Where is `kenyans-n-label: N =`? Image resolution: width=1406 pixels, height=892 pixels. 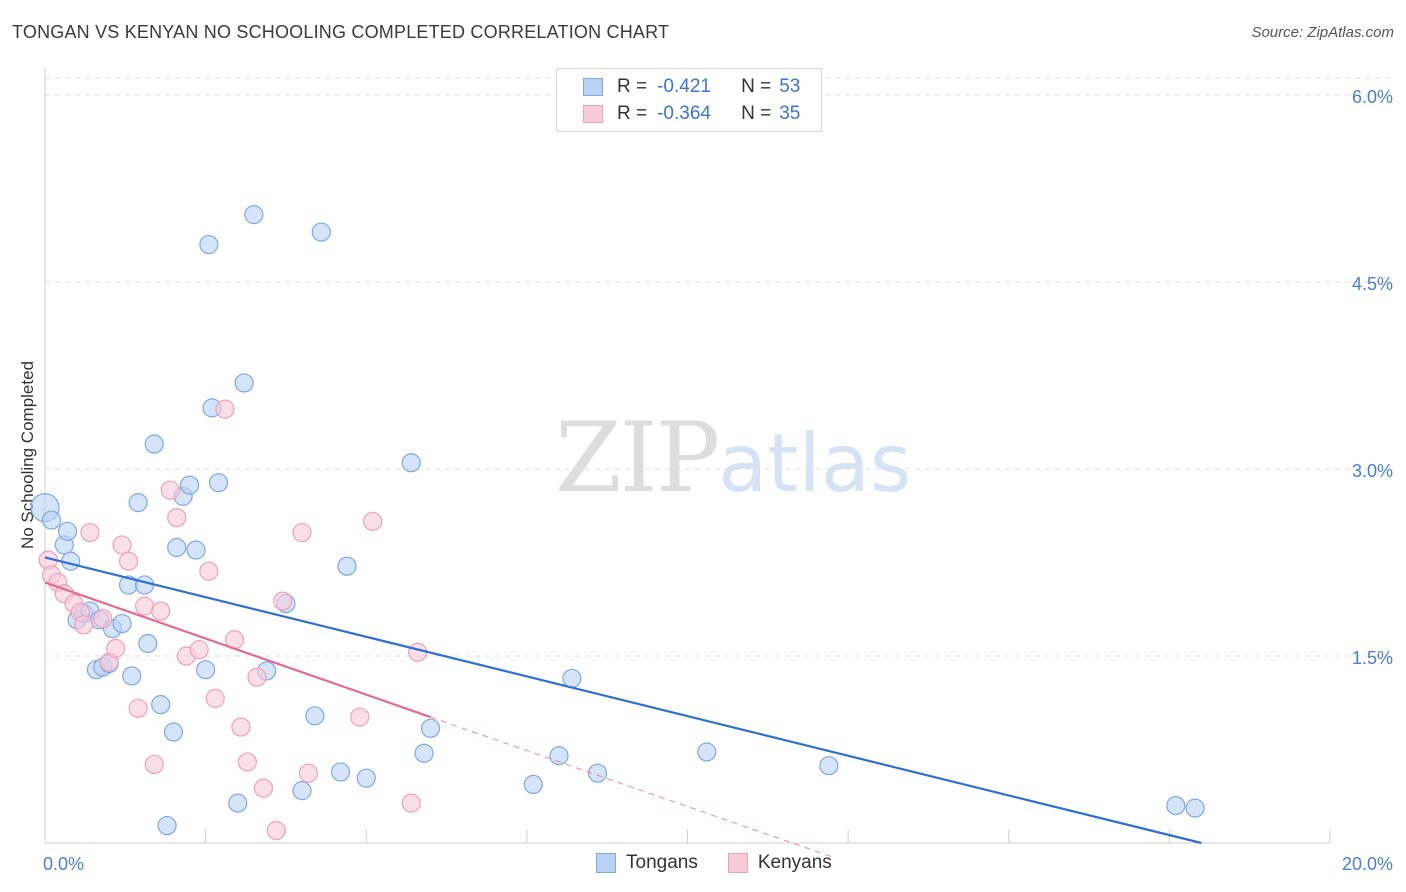
kenyans-n-label: N = is located at coordinates (756, 113).